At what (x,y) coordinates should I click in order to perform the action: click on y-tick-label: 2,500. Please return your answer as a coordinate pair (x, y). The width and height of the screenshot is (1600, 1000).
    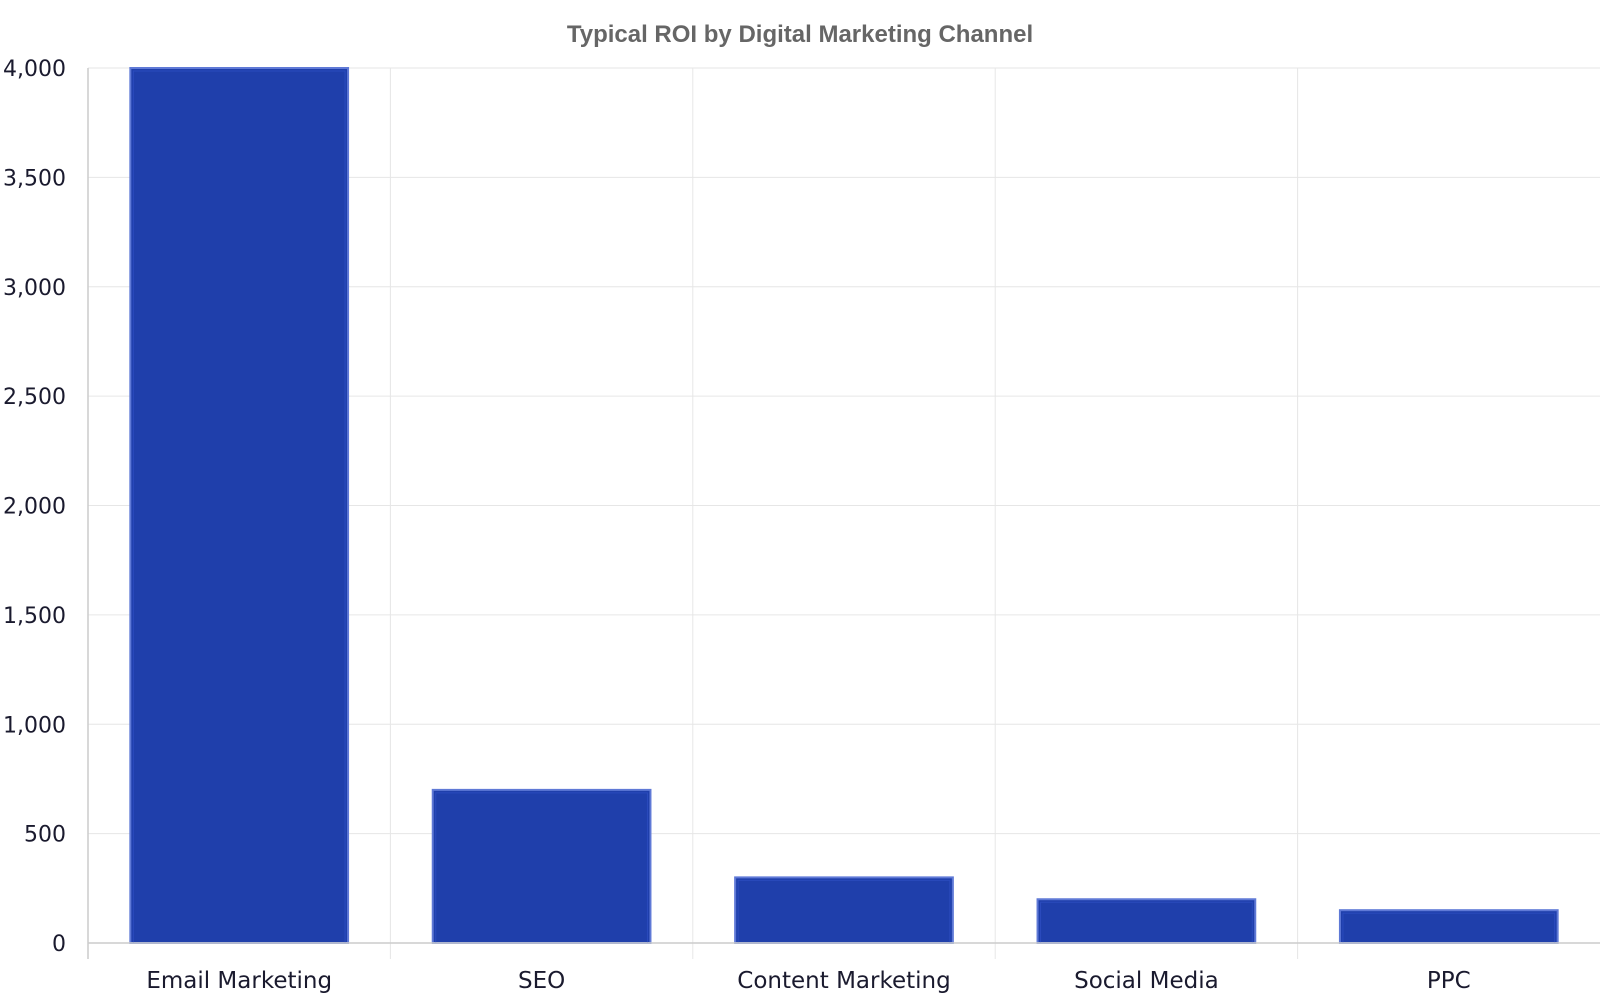
    Looking at the image, I should click on (34, 397).